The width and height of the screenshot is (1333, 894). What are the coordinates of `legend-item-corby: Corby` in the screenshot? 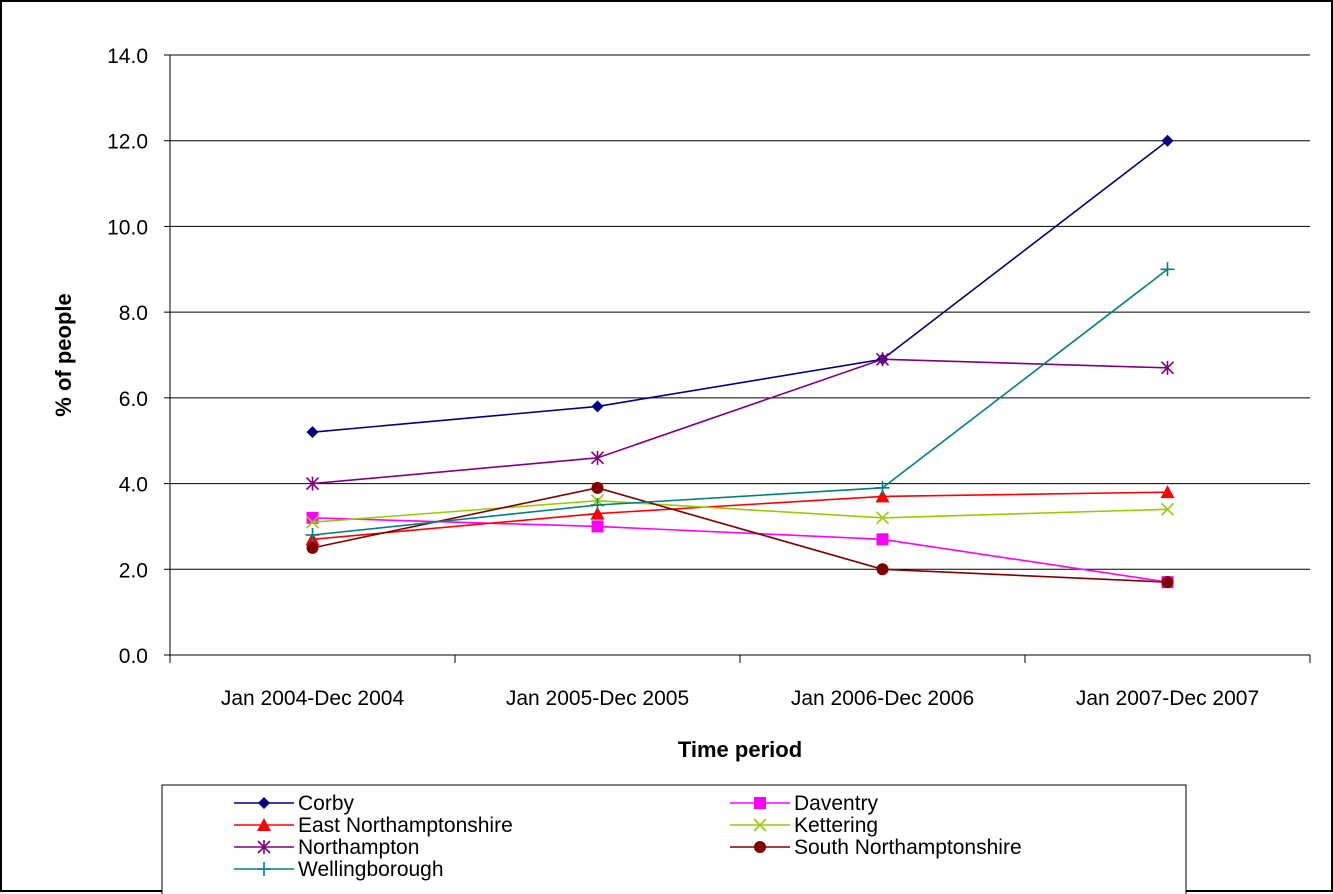 It's located at (294, 803).